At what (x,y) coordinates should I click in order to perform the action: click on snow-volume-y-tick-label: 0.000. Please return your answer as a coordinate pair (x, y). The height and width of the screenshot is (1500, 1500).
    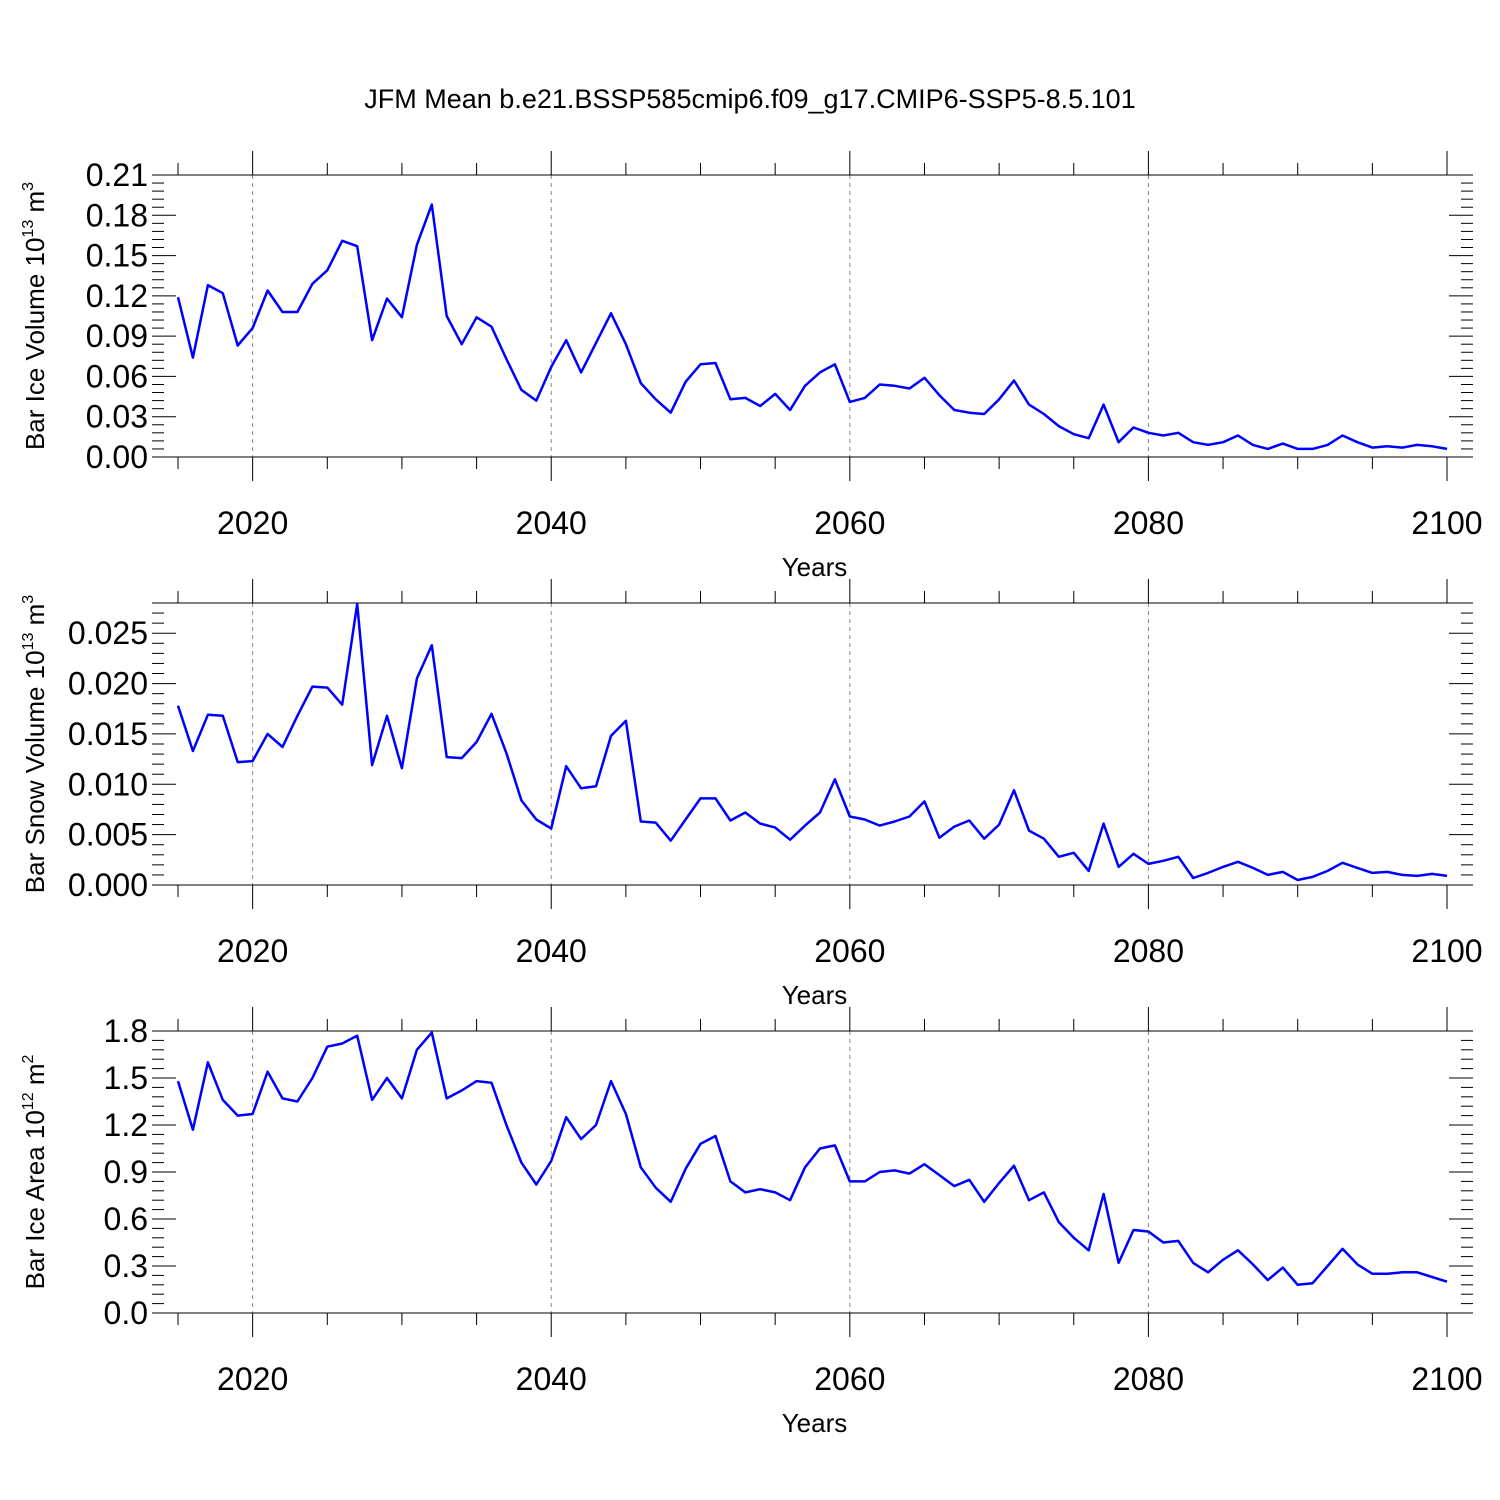
    Looking at the image, I should click on (108, 885).